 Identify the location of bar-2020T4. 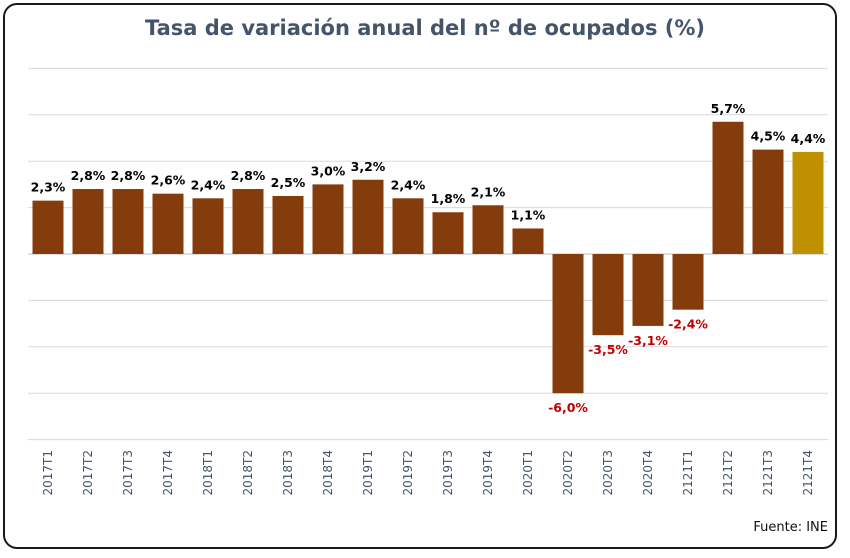
(648, 290).